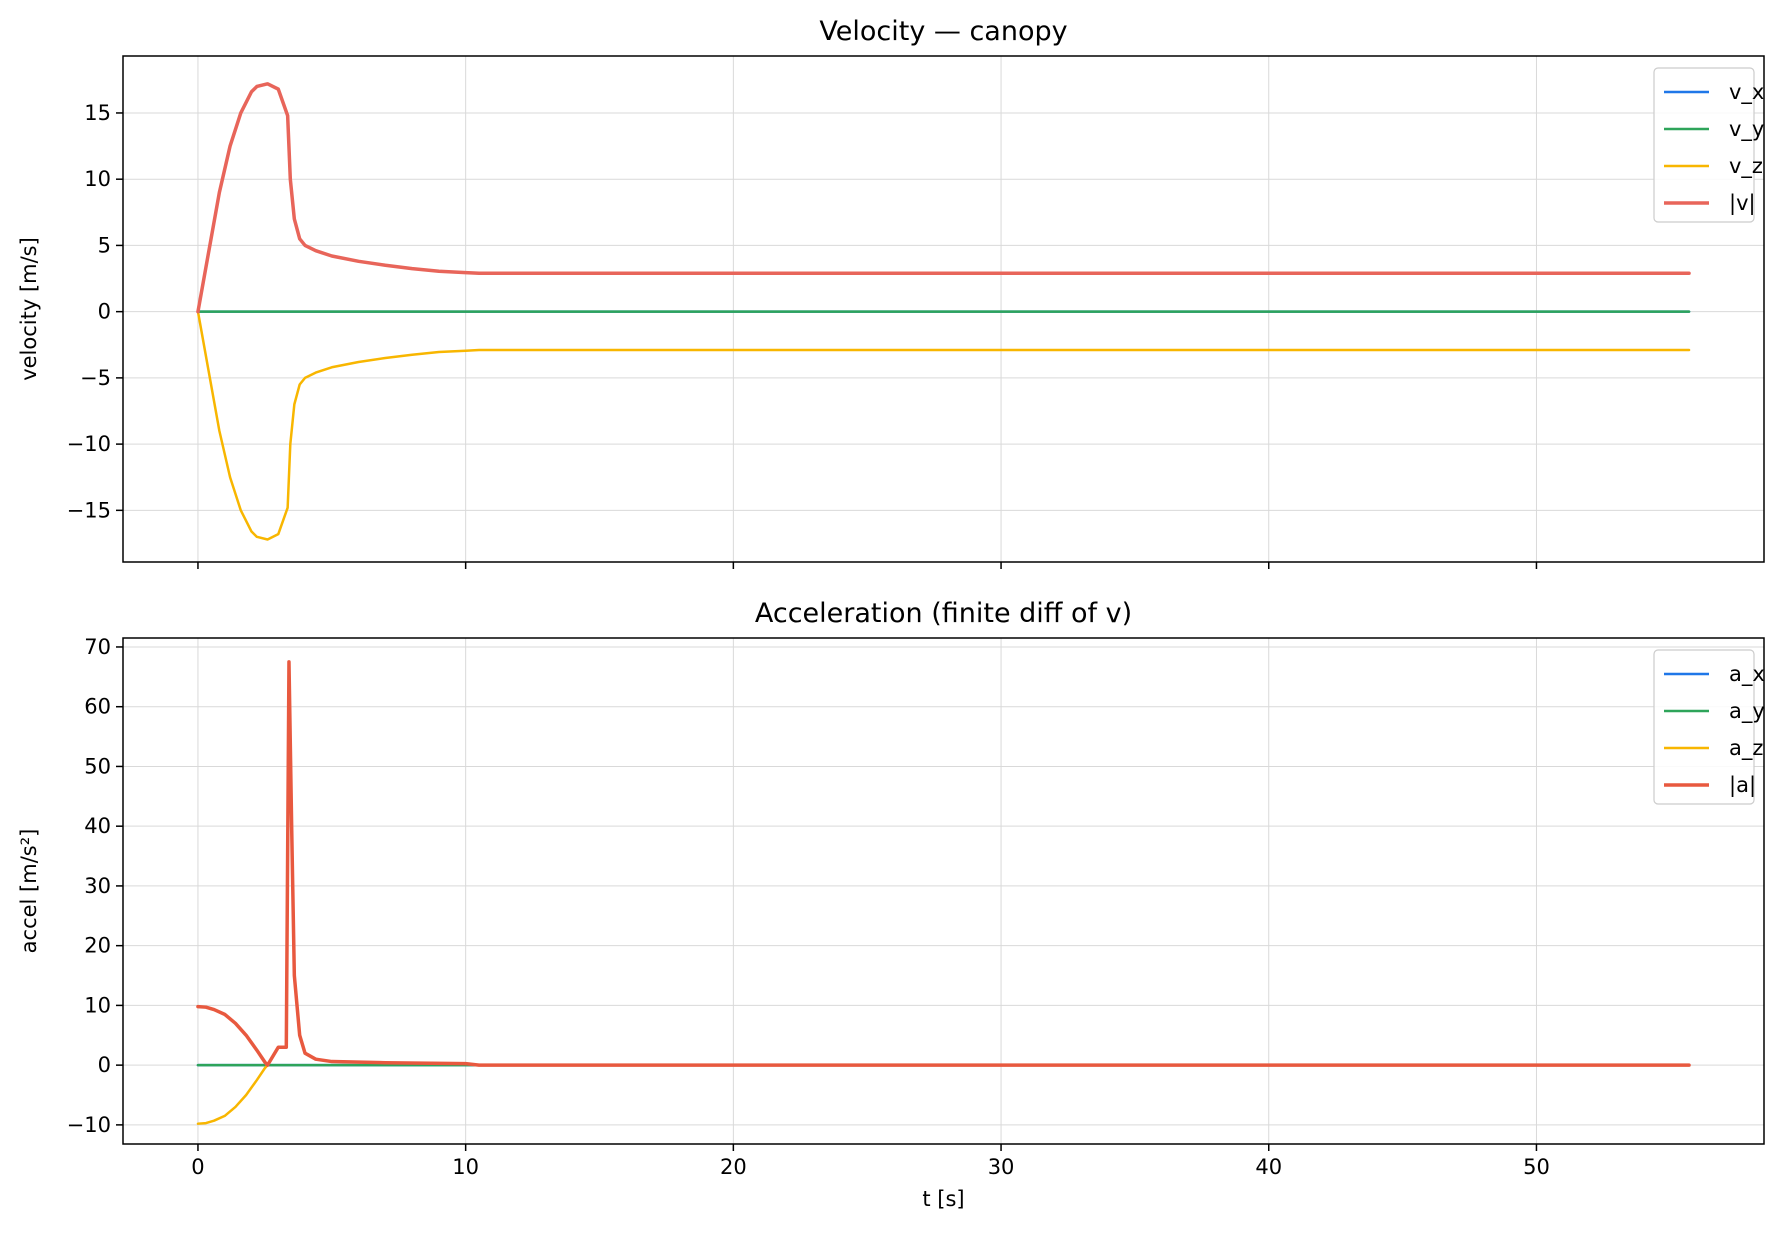 This screenshot has height=1237, width=1780. What do you see at coordinates (97, 946) in the screenshot?
I see `accel-ytick-label-3: 20` at bounding box center [97, 946].